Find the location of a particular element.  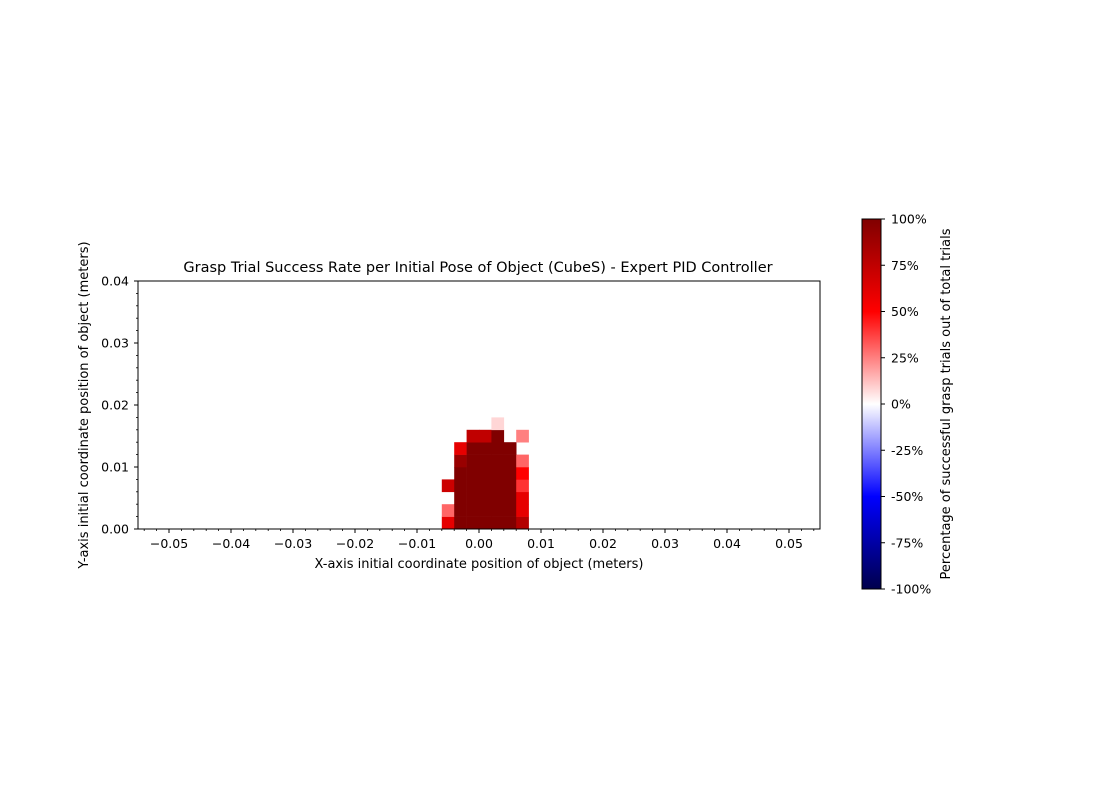

x-tick-label: −0.02 is located at coordinates (355, 543).